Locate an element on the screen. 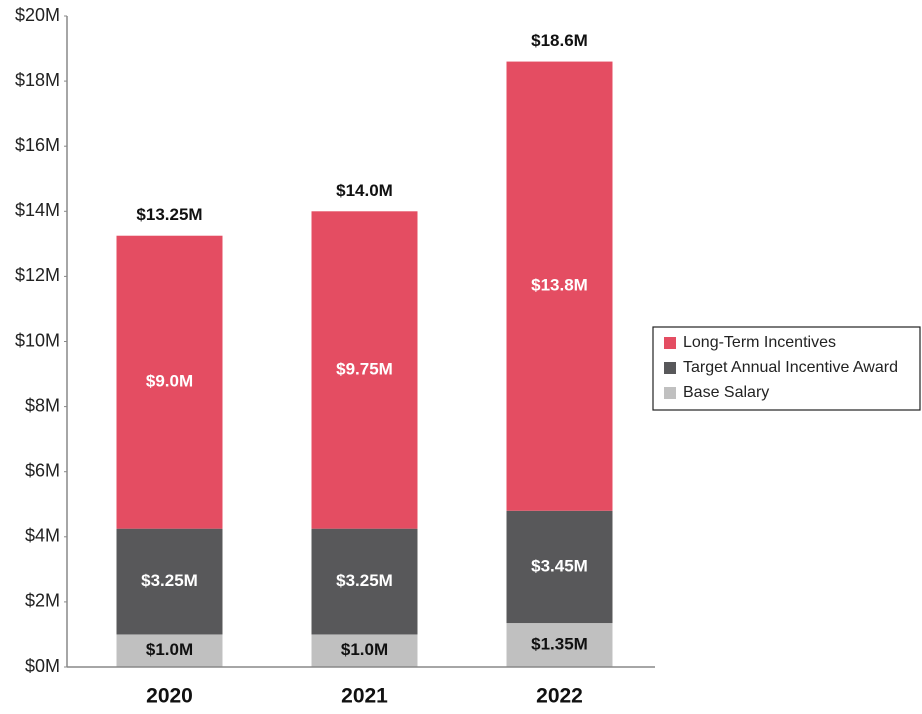 This screenshot has width=922, height=714. y-tick-label: $4M is located at coordinates (42, 536).